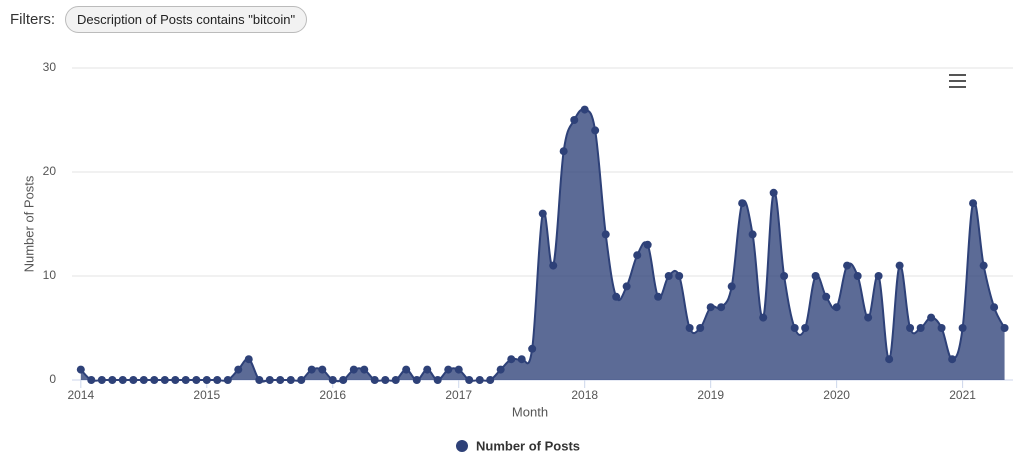  What do you see at coordinates (462, 446) in the screenshot?
I see `legend-symbol` at bounding box center [462, 446].